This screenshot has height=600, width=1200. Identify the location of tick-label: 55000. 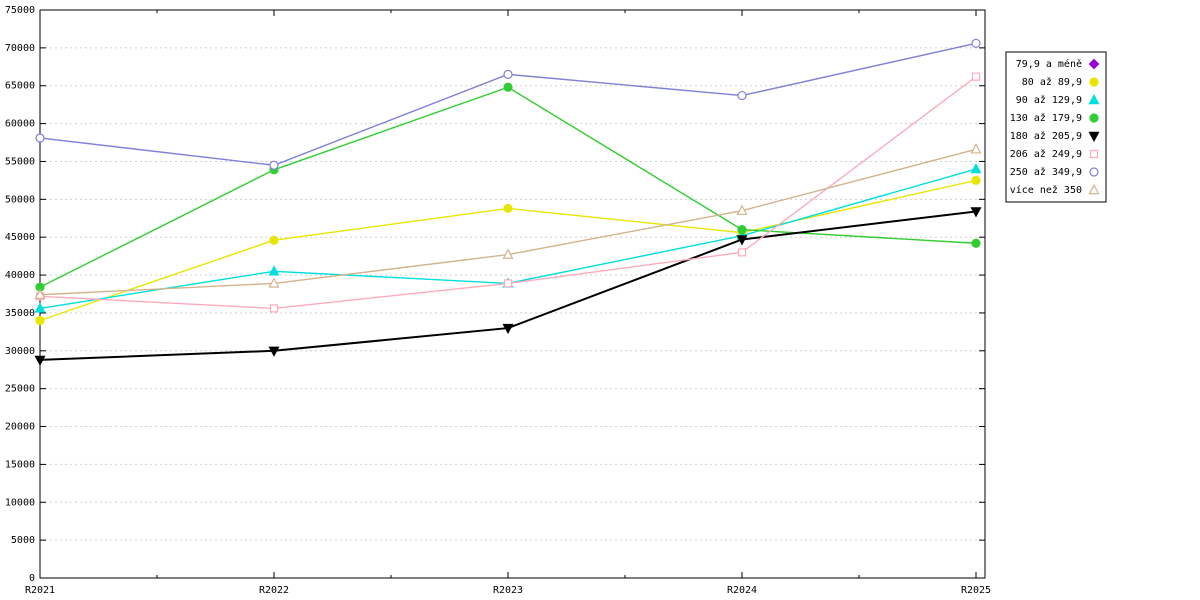
(20, 161).